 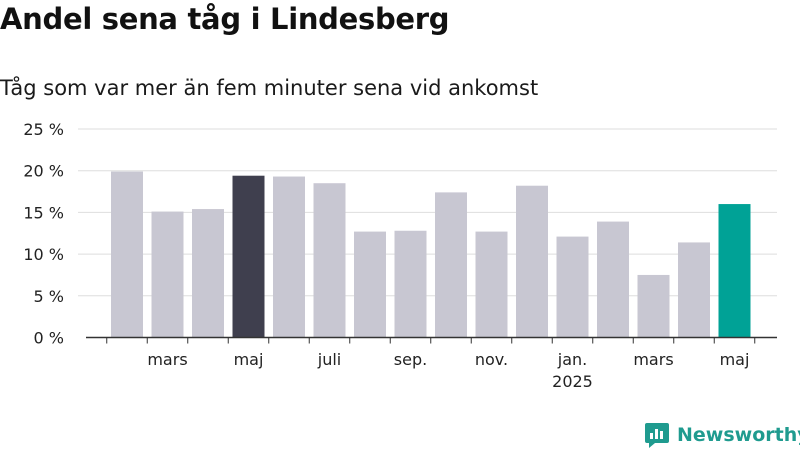 I want to click on x-tick-label: sep., so click(x=410, y=359).